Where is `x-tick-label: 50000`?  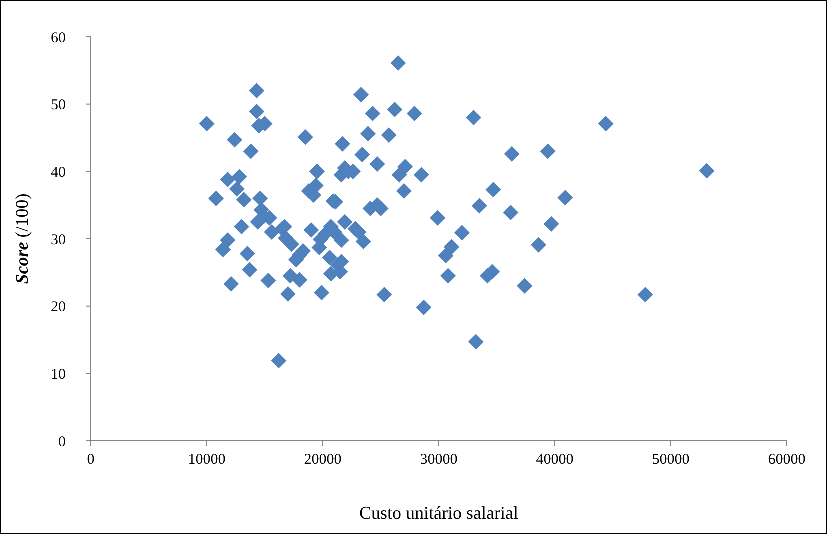
x-tick-label: 50000 is located at coordinates (671, 460).